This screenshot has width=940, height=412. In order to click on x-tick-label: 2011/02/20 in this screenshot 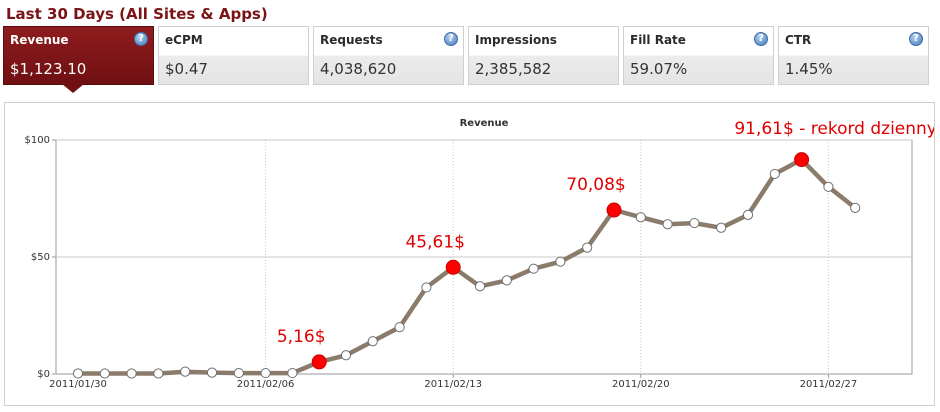, I will do `click(641, 384)`.